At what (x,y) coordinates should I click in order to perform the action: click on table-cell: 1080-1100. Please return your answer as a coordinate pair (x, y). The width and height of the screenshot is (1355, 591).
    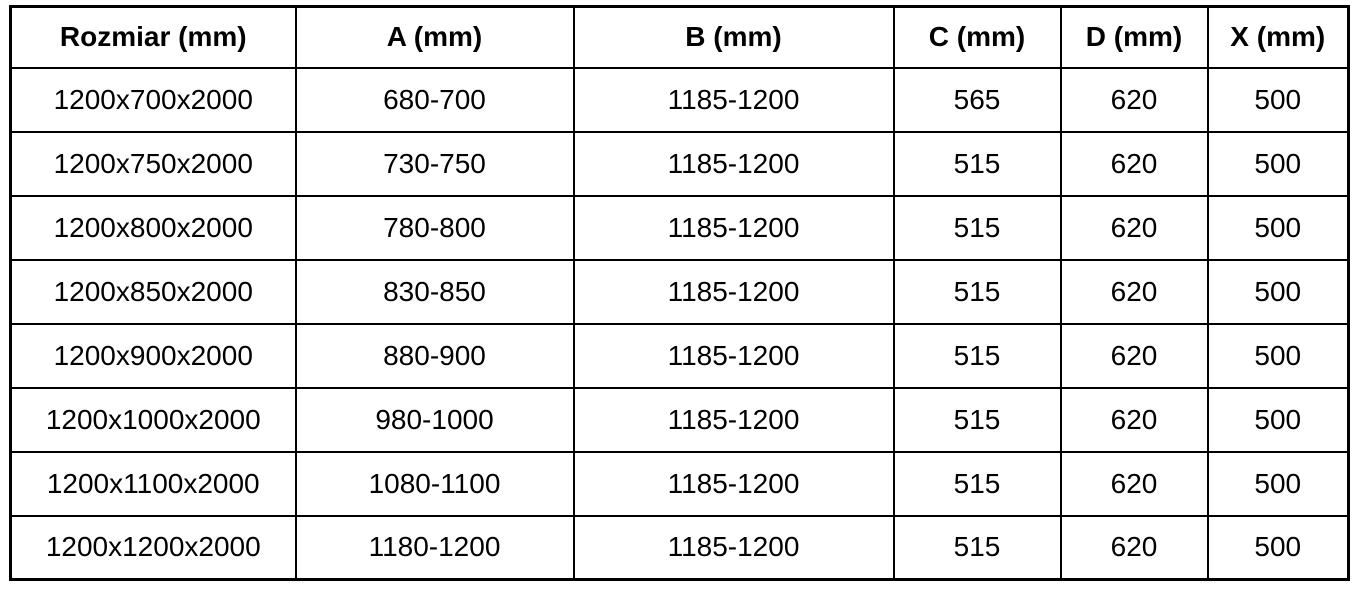
    Looking at the image, I should click on (434, 483).